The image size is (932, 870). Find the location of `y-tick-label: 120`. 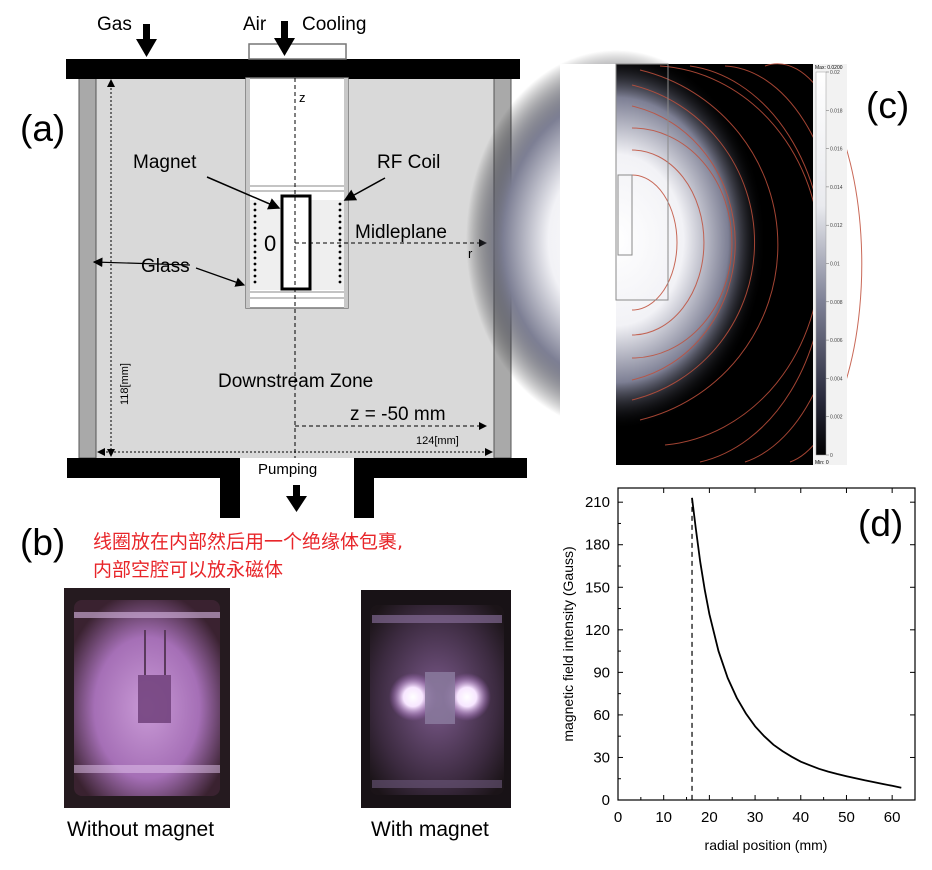

y-tick-label: 120 is located at coordinates (597, 630).